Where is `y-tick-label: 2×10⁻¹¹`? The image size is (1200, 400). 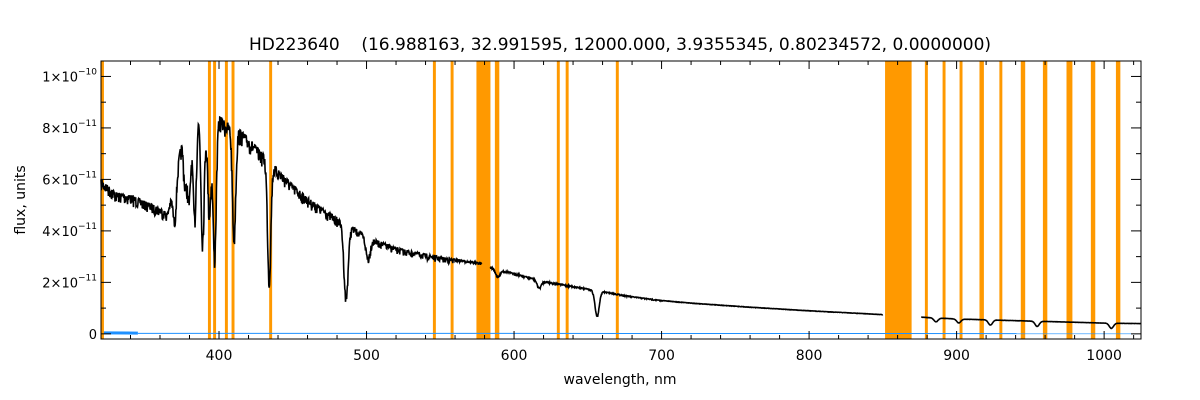
y-tick-label: 2×10⁻¹¹ is located at coordinates (69, 282).